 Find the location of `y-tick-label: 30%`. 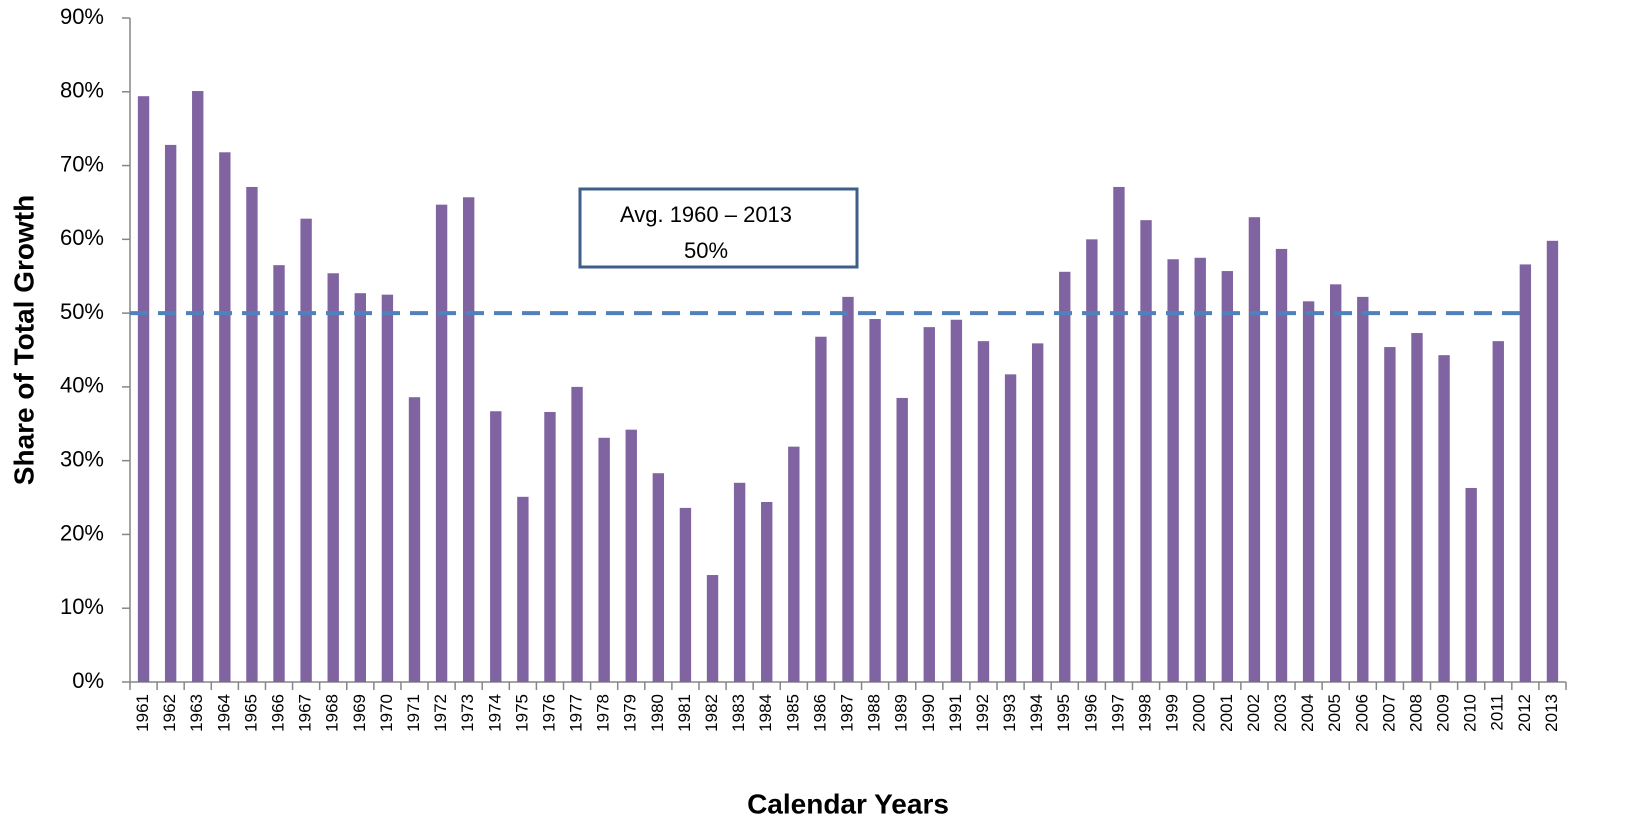

y-tick-label: 30% is located at coordinates (82, 458).